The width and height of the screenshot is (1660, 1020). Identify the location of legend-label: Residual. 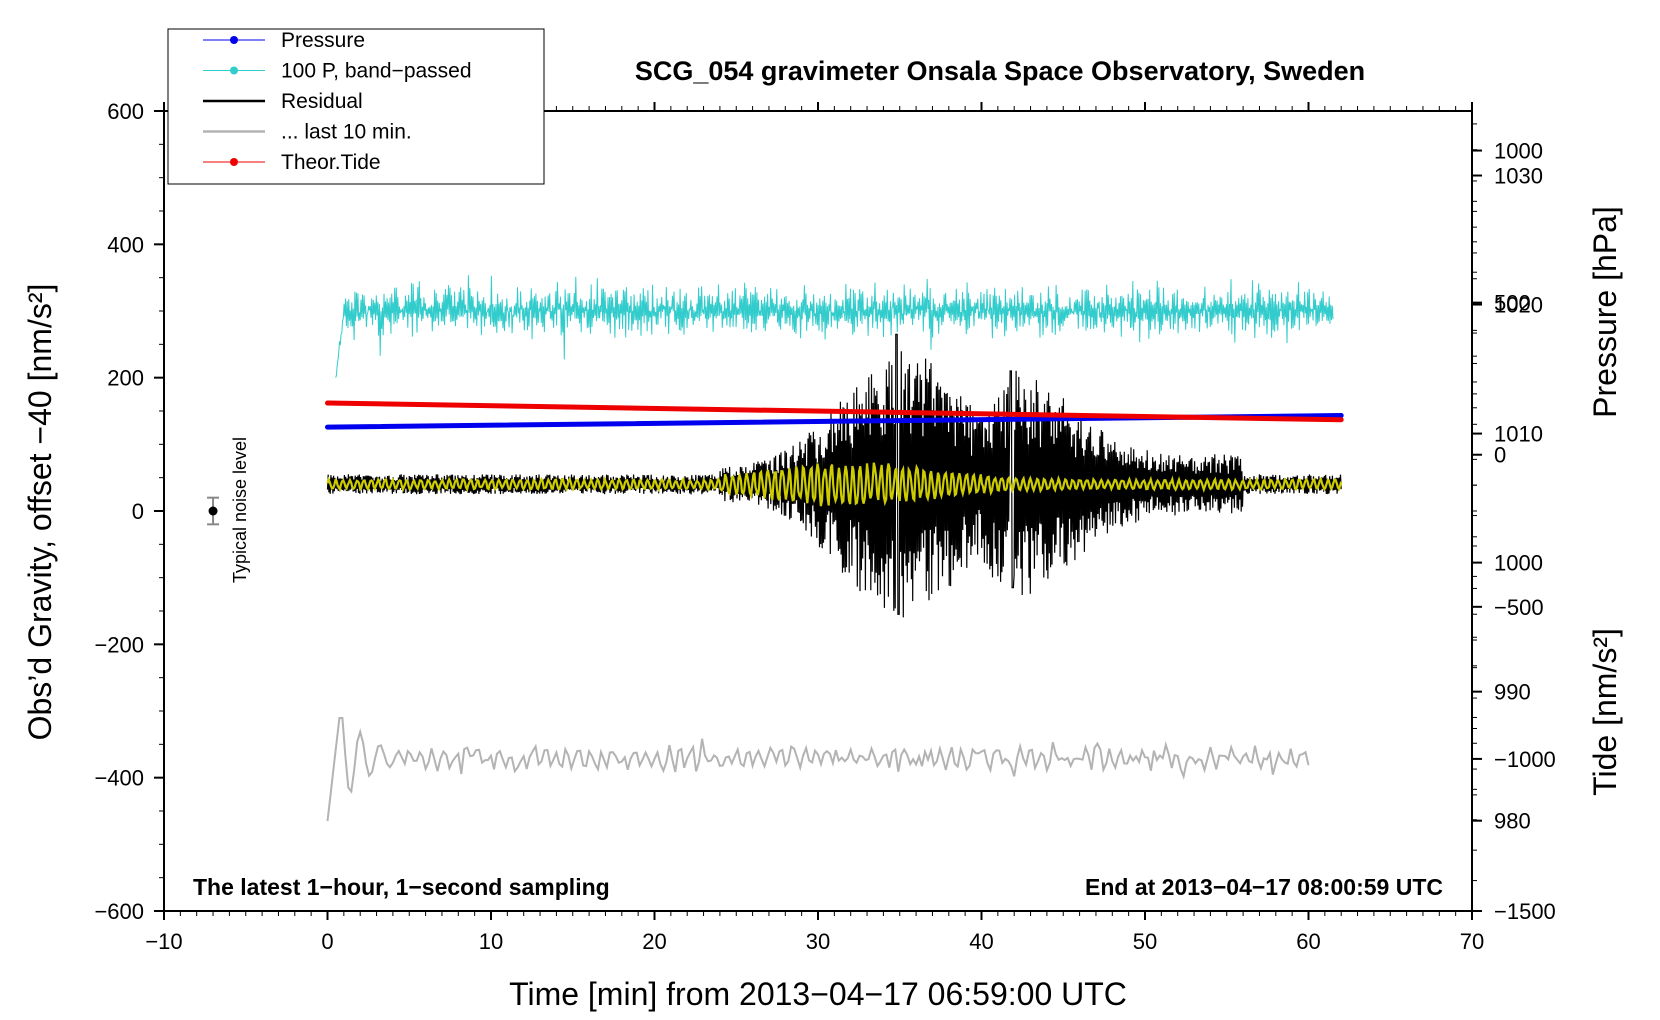
(322, 101).